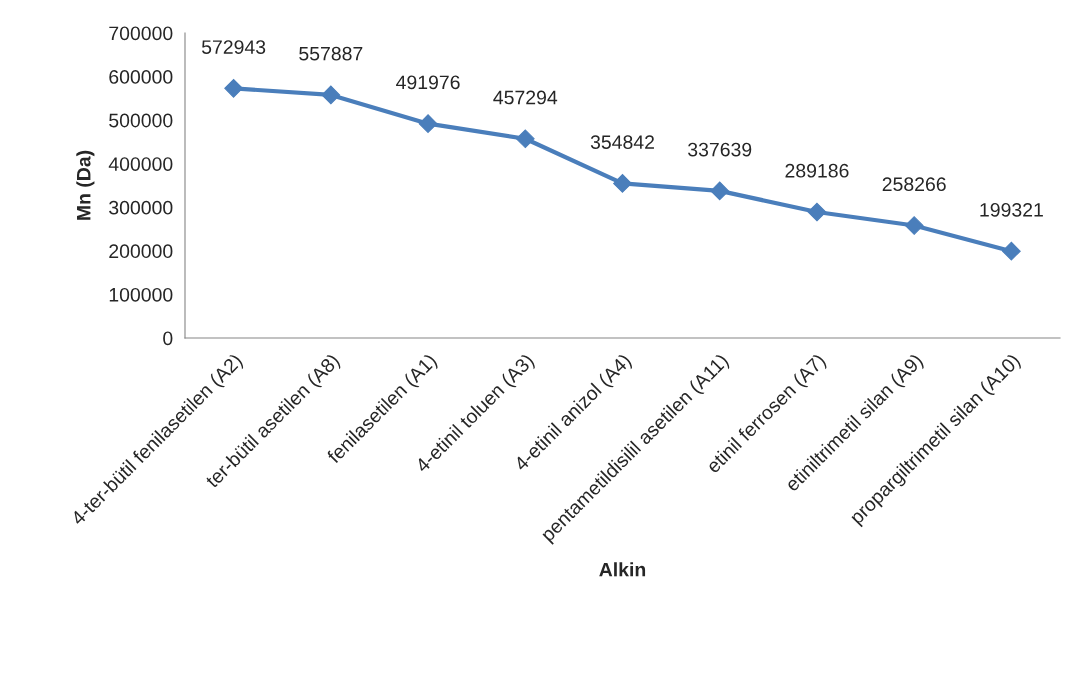 The width and height of the screenshot is (1075, 682). What do you see at coordinates (141, 33) in the screenshot?
I see `y-tick-label: 700000` at bounding box center [141, 33].